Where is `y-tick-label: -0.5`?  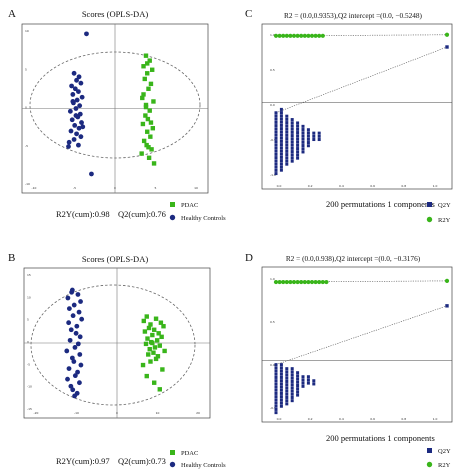 y-tick-label: -0.5 is located at coordinates (273, 408).